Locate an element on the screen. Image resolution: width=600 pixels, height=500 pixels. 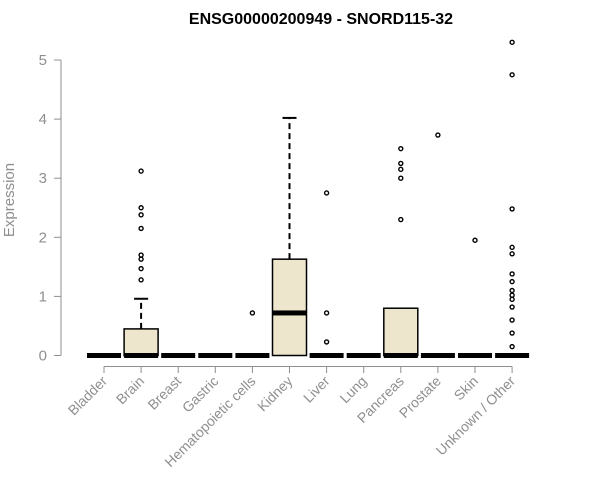
y-tick-label: 1 is located at coordinates (43, 296).